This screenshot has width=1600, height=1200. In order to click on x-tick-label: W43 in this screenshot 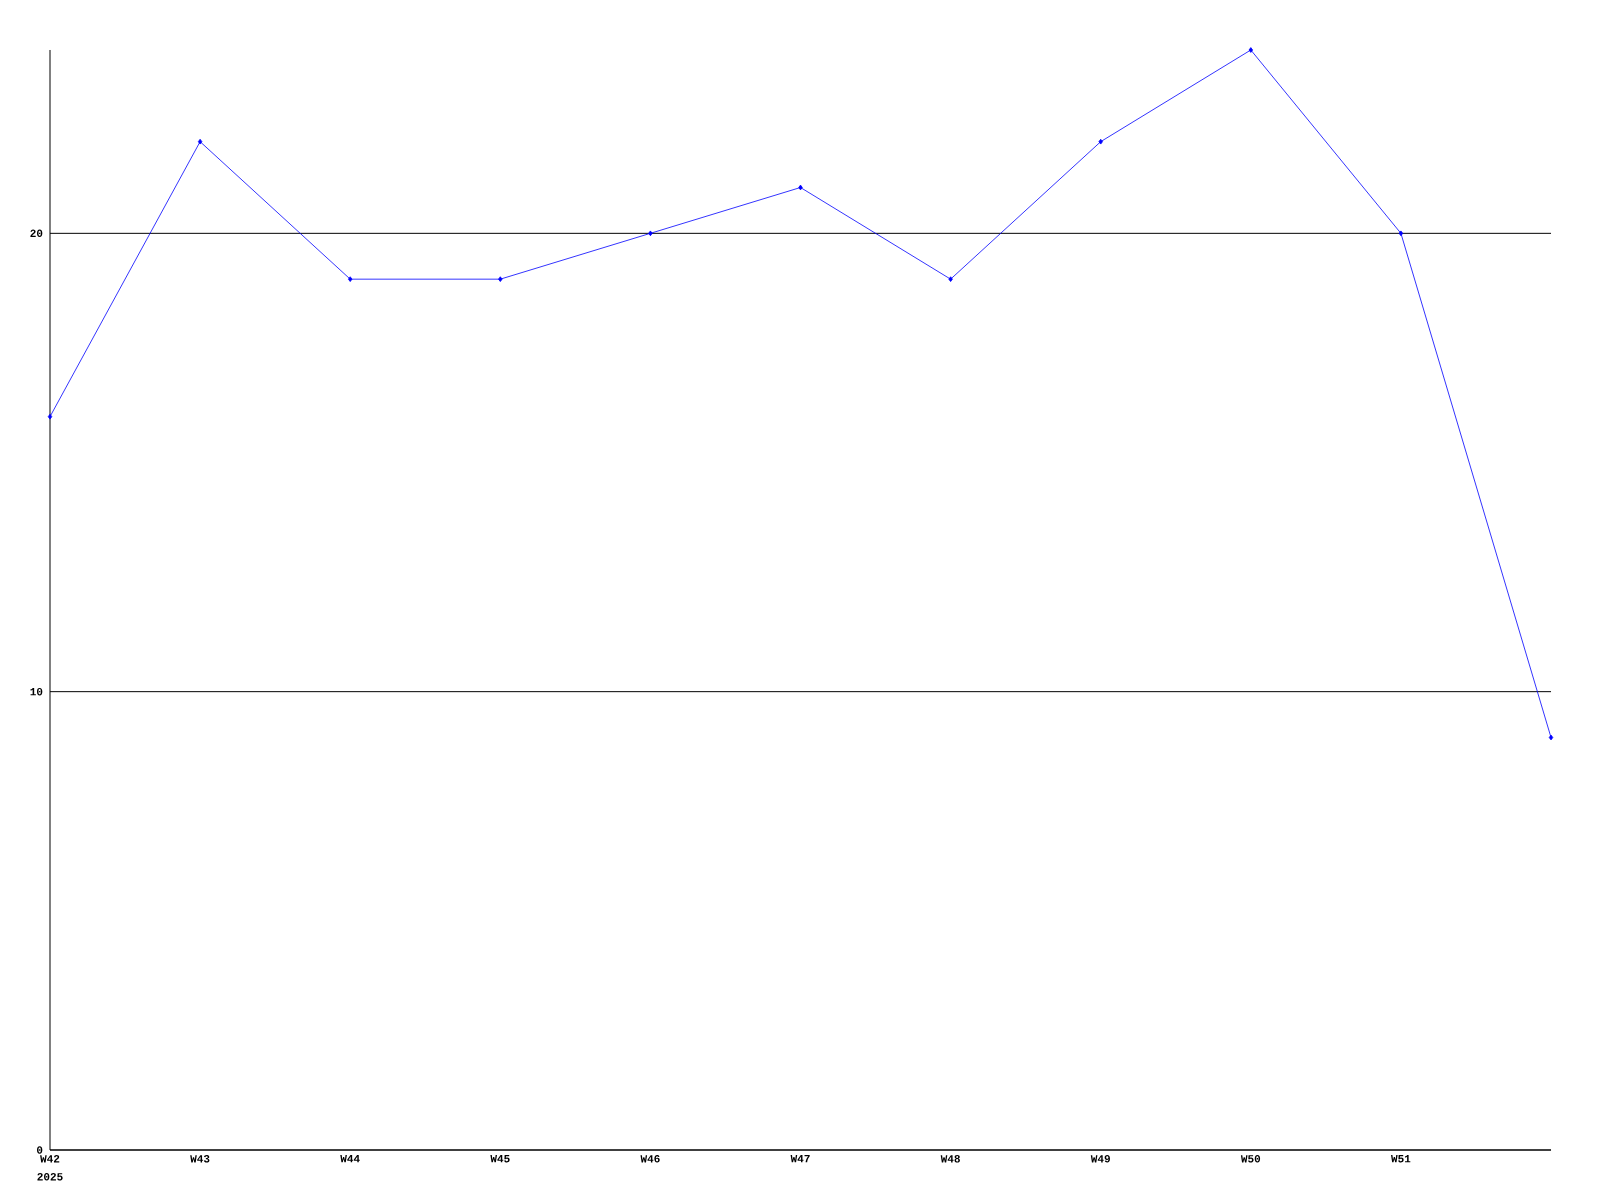, I will do `click(200, 1159)`.